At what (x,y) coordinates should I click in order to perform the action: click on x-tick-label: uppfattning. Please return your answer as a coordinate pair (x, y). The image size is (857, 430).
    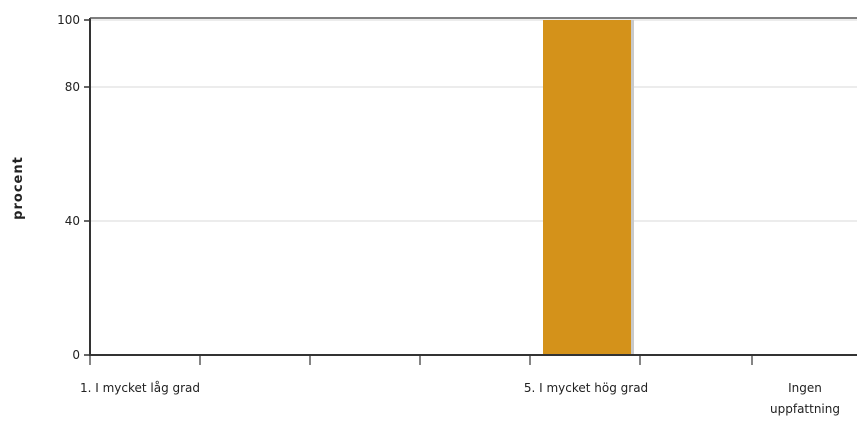
    Looking at the image, I should click on (805, 409).